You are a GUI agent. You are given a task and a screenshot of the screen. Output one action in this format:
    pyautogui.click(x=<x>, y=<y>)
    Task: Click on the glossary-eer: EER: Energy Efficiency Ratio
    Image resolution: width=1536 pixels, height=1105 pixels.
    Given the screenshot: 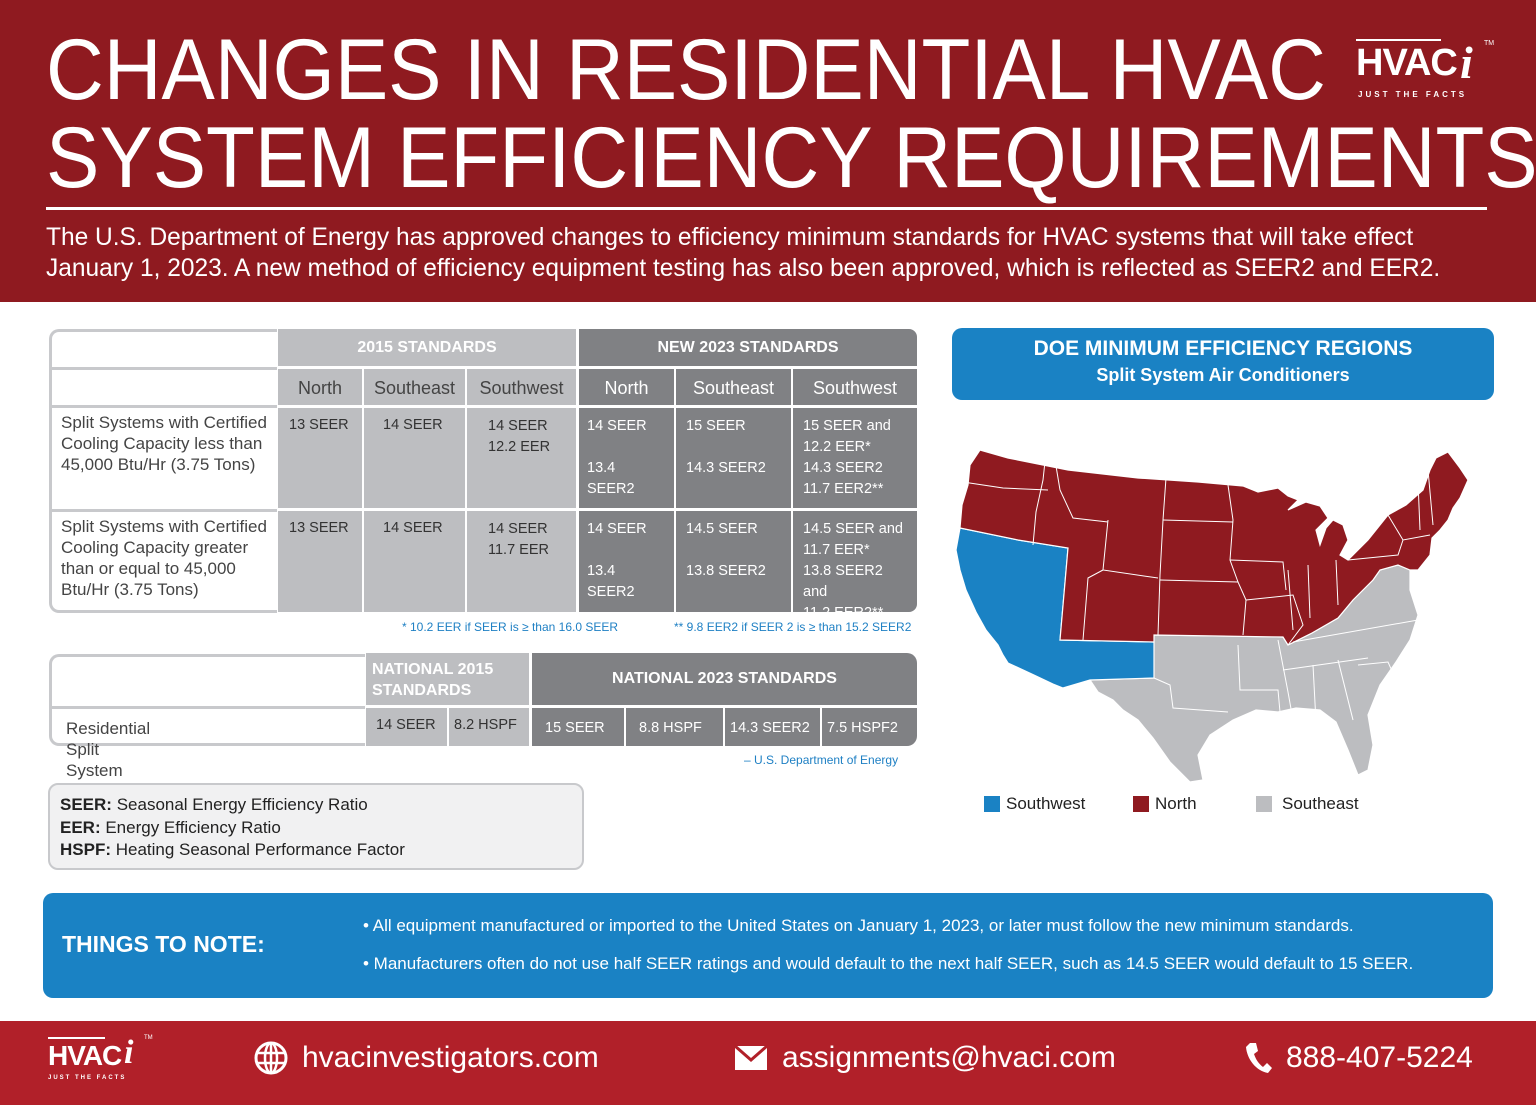 What is the action you would take?
    pyautogui.click(x=170, y=827)
    